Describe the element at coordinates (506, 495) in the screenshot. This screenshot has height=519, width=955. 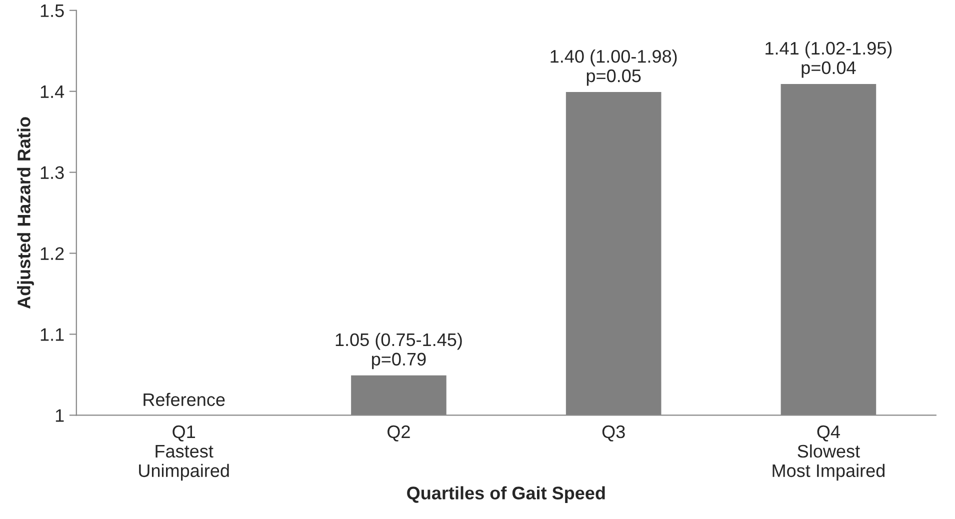
I see `x-axis-title: Quartiles of Gait Speed` at that location.